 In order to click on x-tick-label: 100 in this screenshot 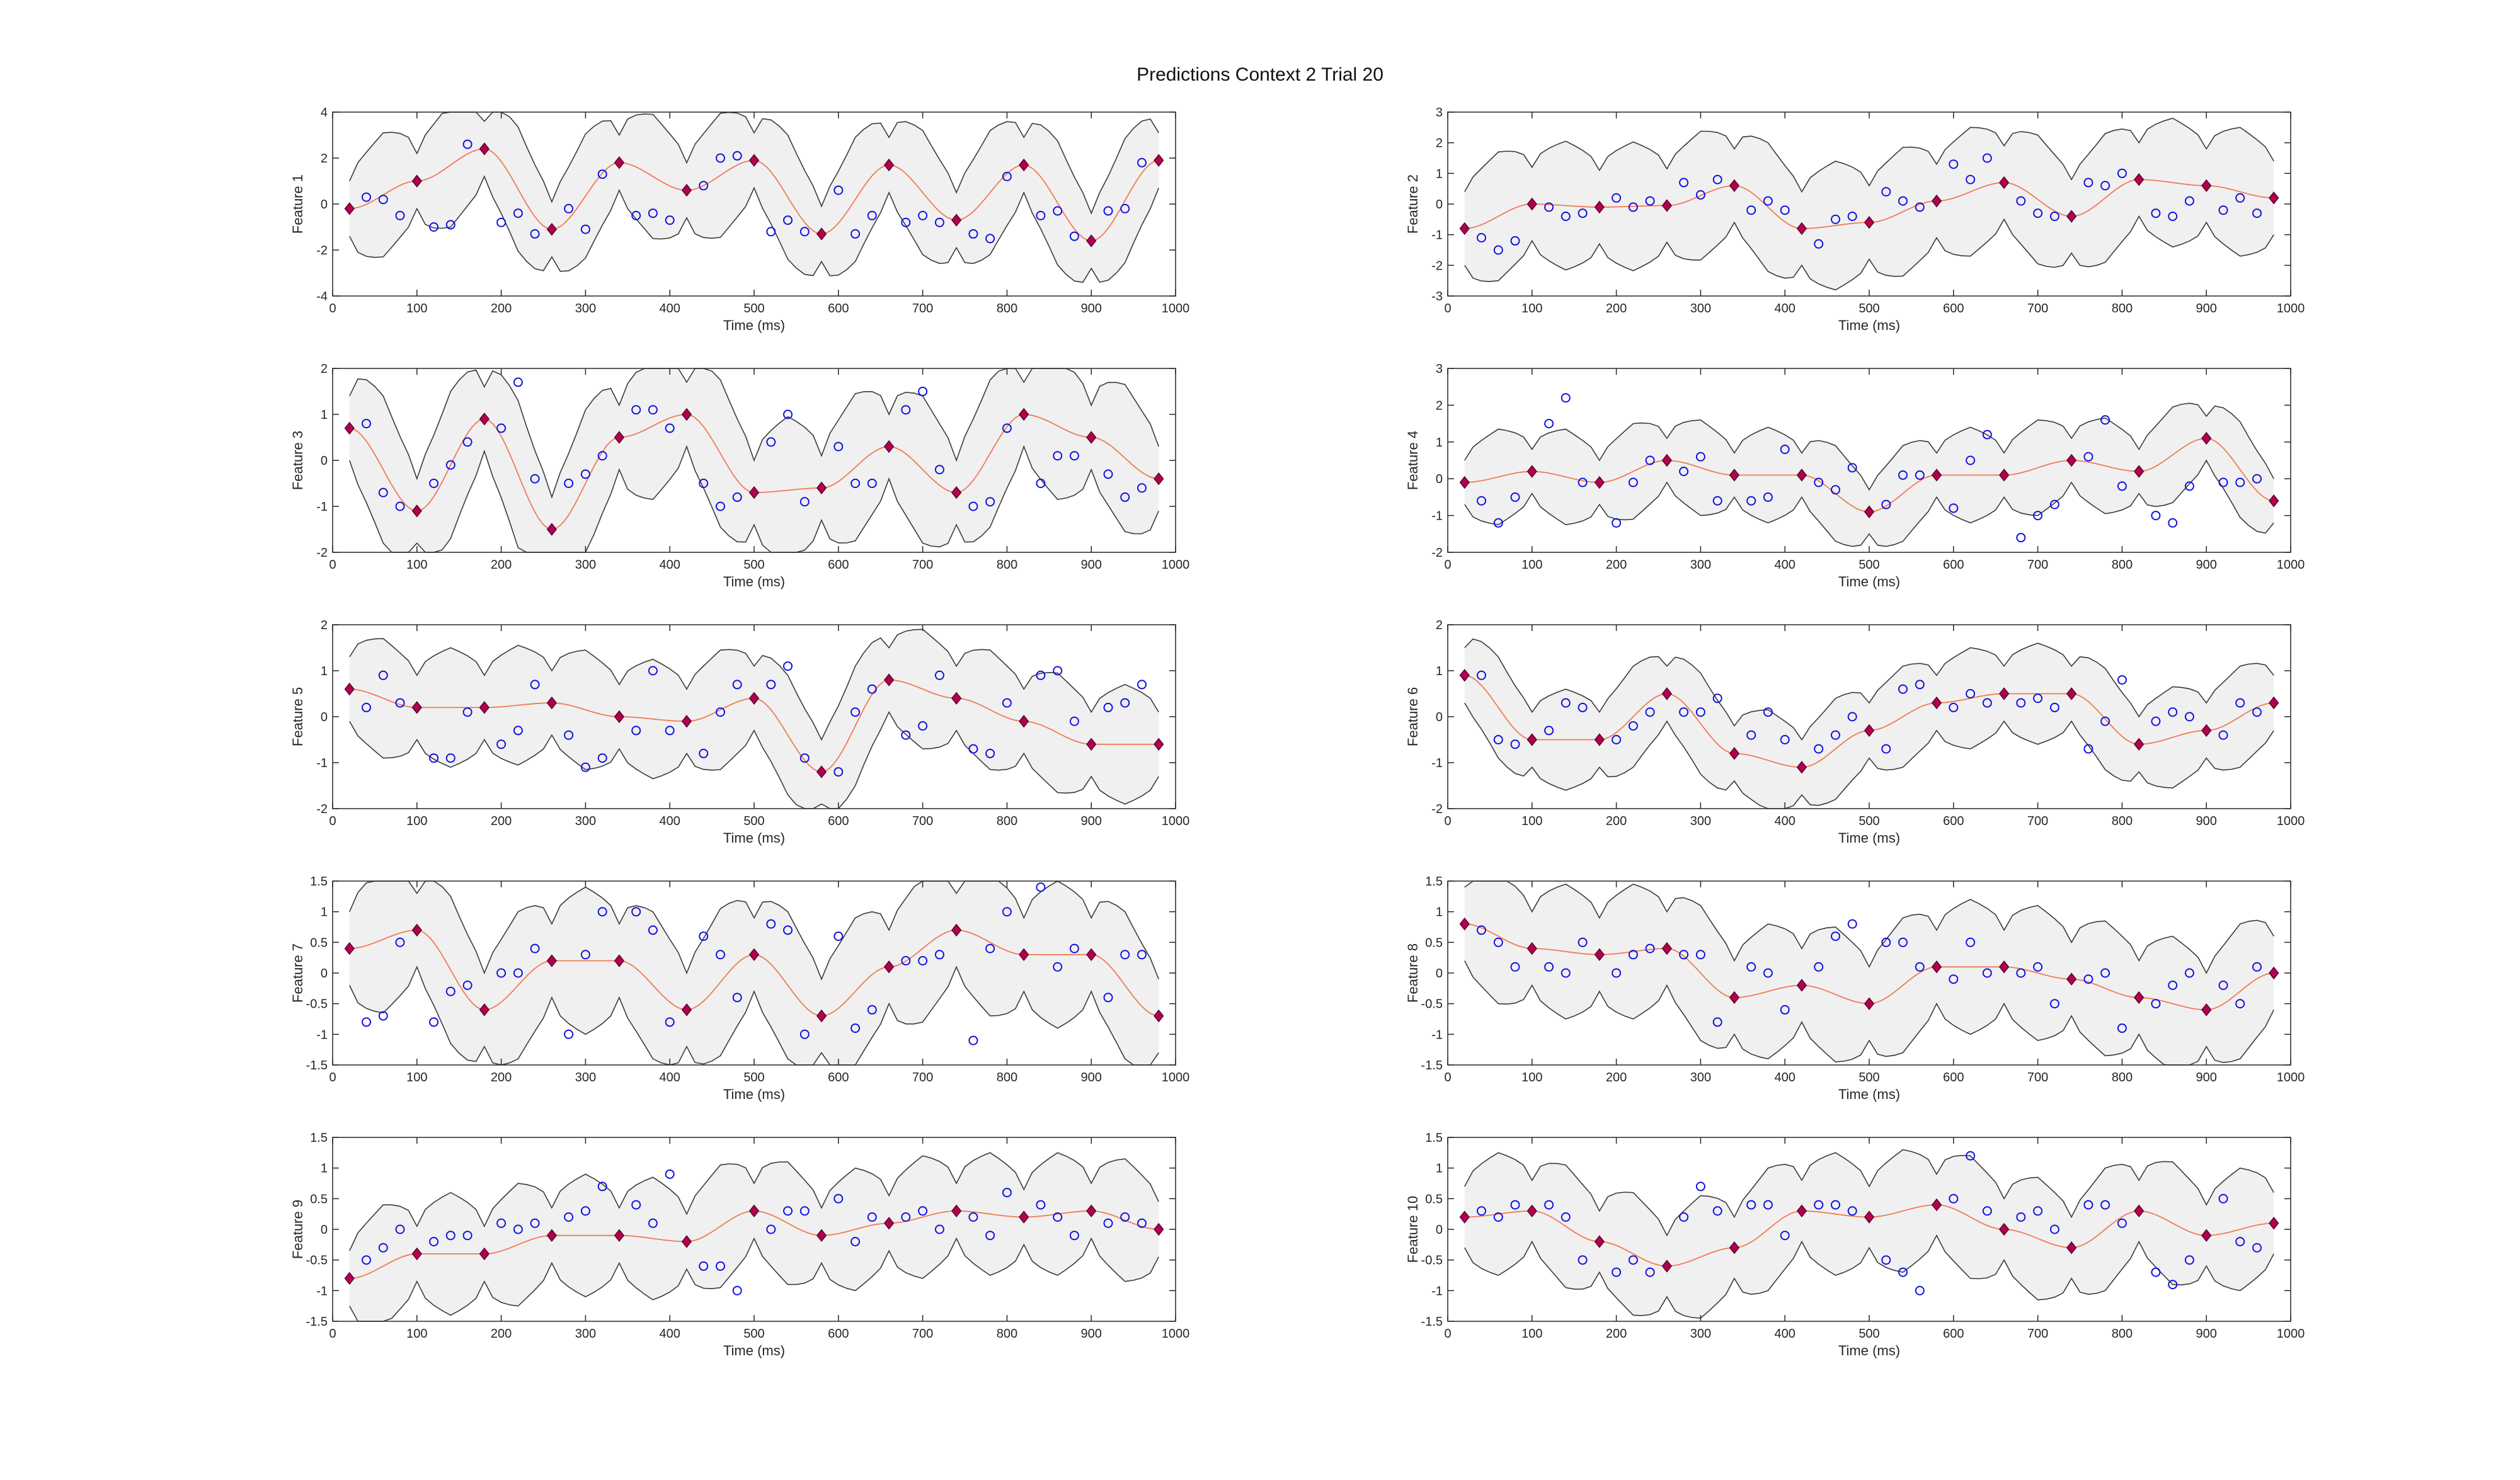, I will do `click(416, 1078)`.